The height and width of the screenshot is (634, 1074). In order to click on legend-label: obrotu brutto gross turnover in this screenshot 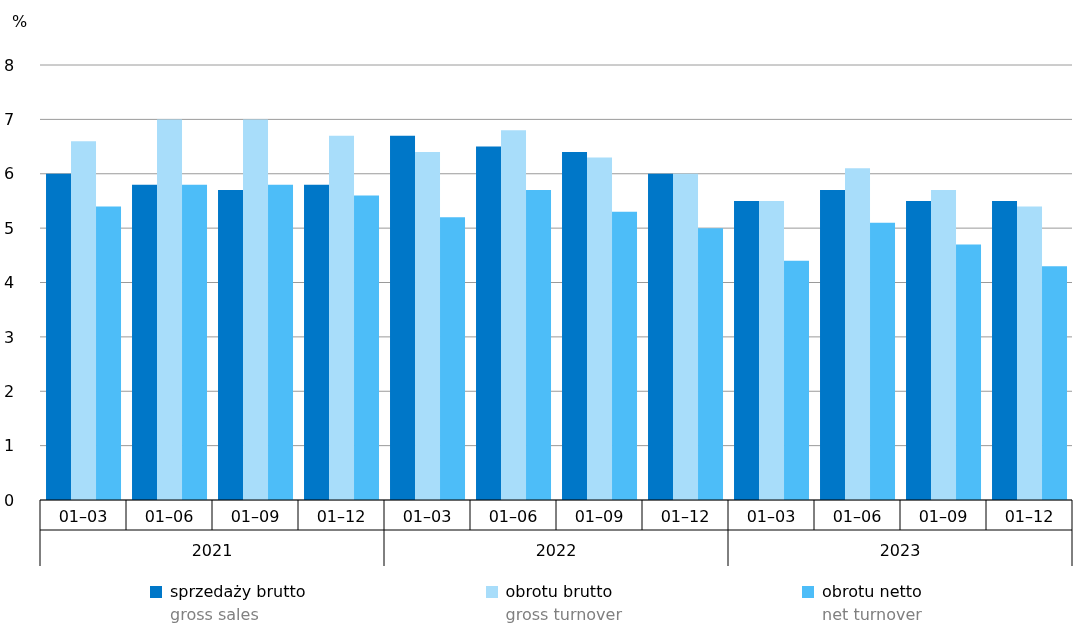, I will do `click(563, 603)`.